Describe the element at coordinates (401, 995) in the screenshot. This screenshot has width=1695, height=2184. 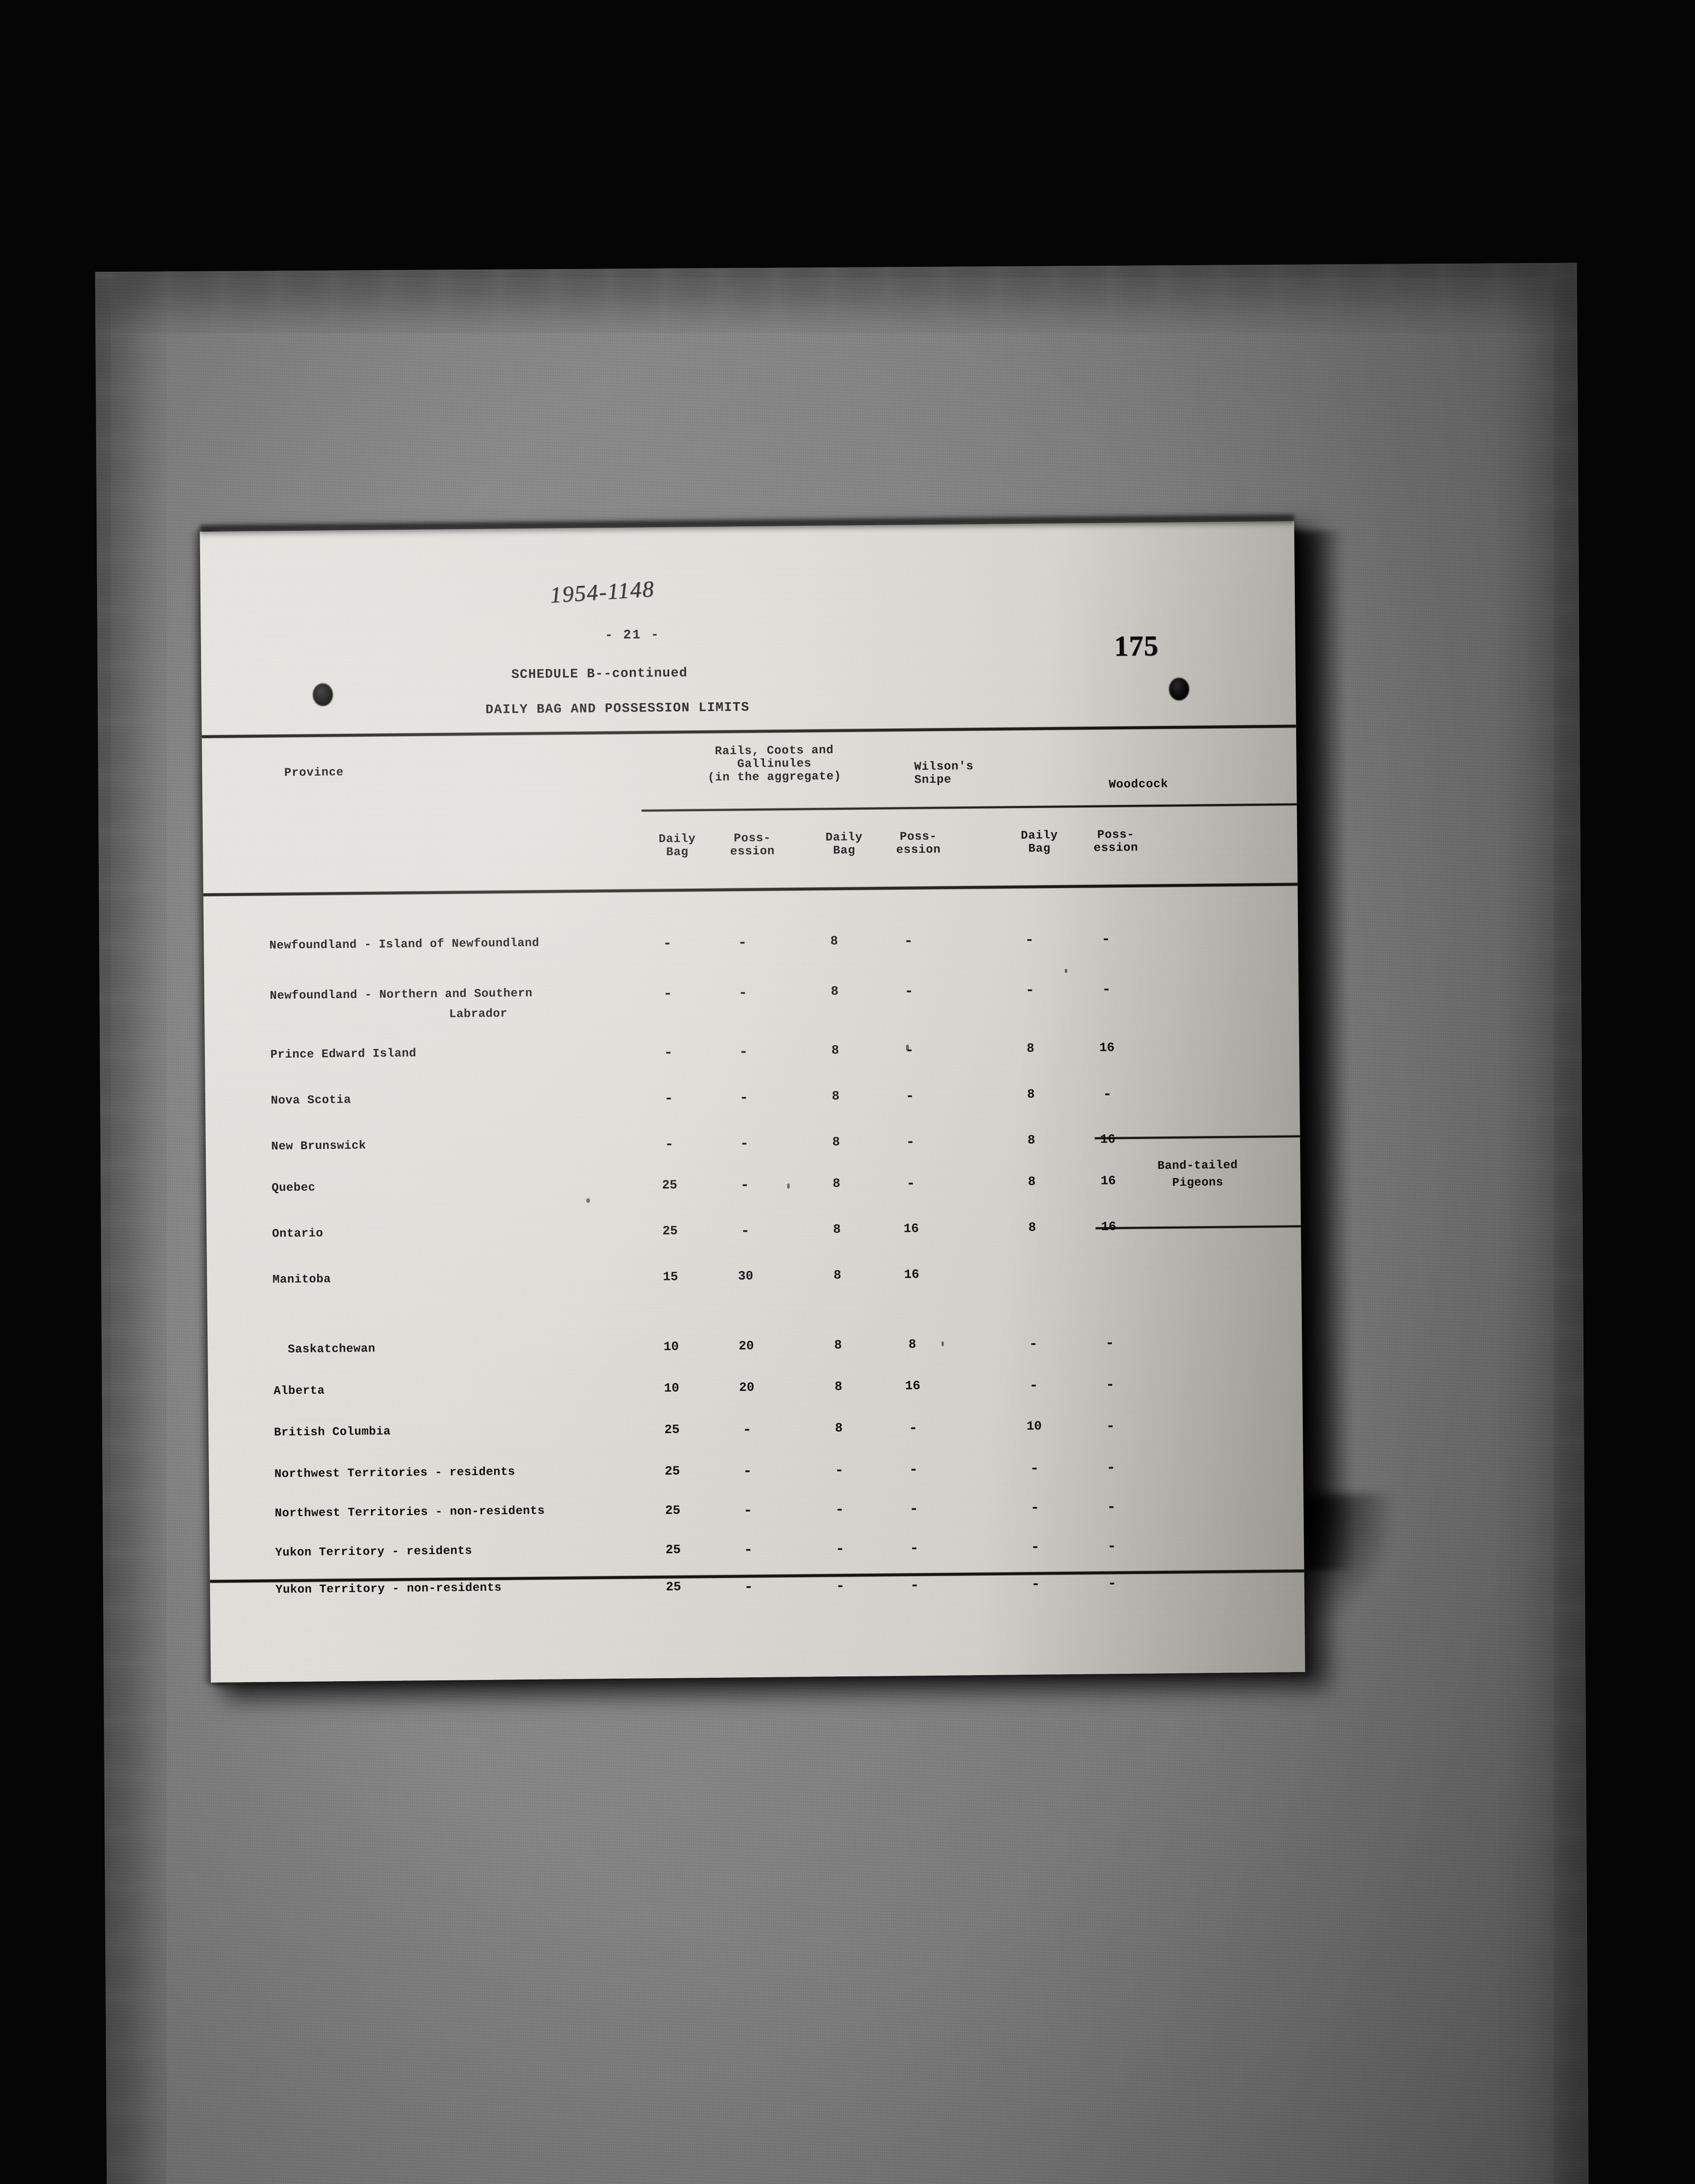
I see `table-row-label: Newfoundland - Northern and Southern` at that location.